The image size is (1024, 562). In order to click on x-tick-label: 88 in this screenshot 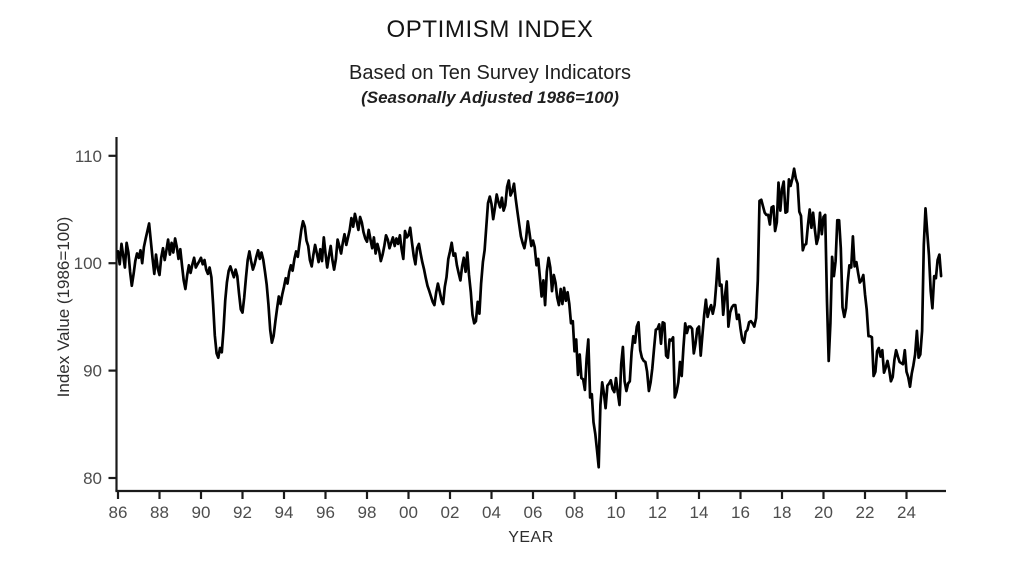, I will do `click(159, 512)`.